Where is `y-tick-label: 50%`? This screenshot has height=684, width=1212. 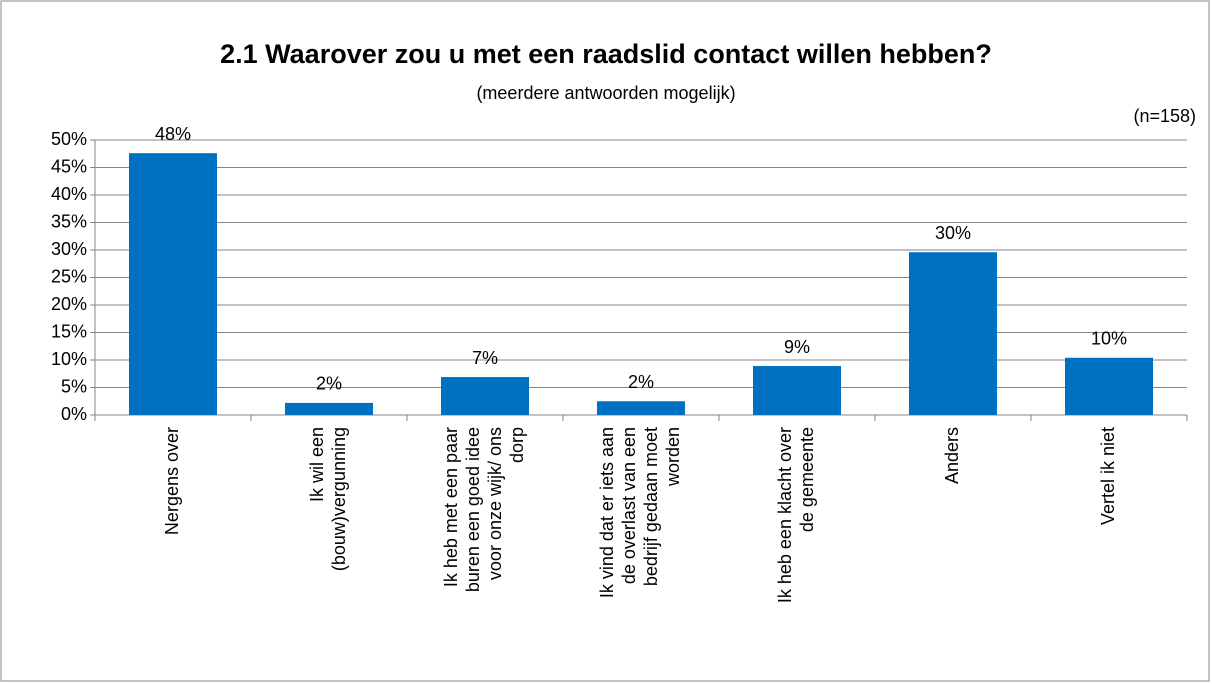
y-tick-label: 50% is located at coordinates (69, 139).